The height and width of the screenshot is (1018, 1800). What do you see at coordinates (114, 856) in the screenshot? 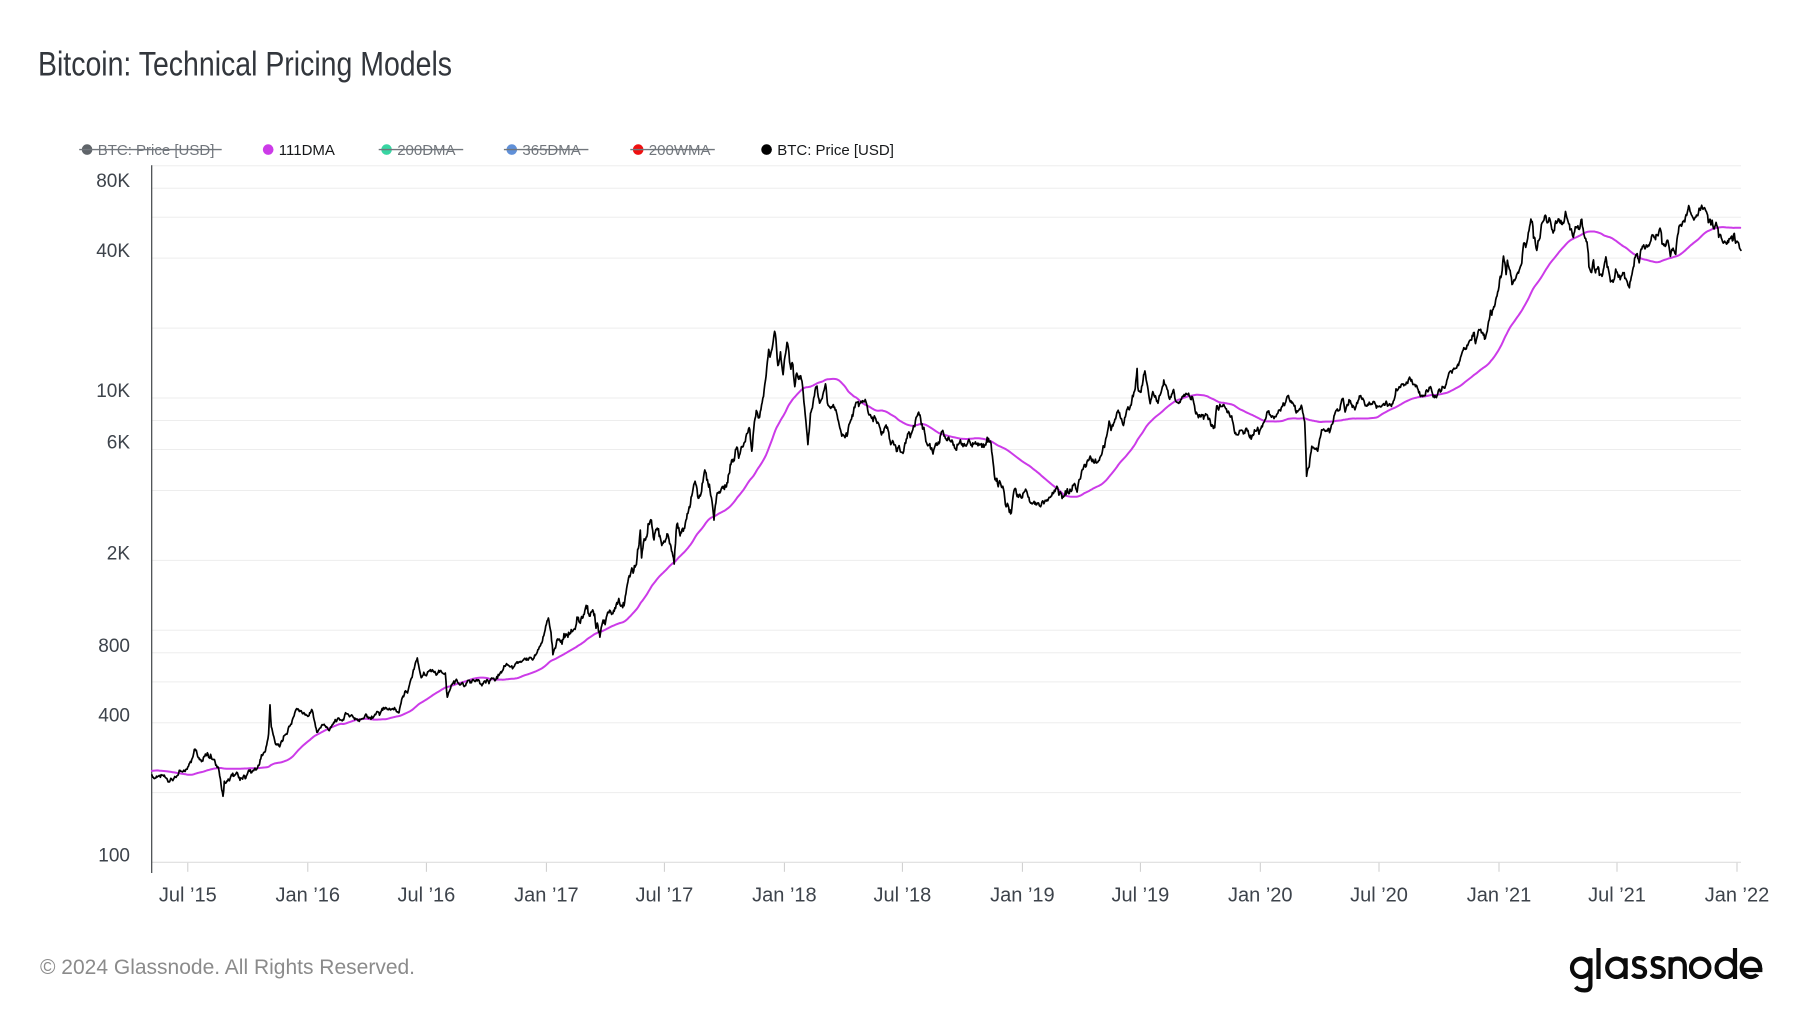
I see `svg-text: 100` at bounding box center [114, 856].